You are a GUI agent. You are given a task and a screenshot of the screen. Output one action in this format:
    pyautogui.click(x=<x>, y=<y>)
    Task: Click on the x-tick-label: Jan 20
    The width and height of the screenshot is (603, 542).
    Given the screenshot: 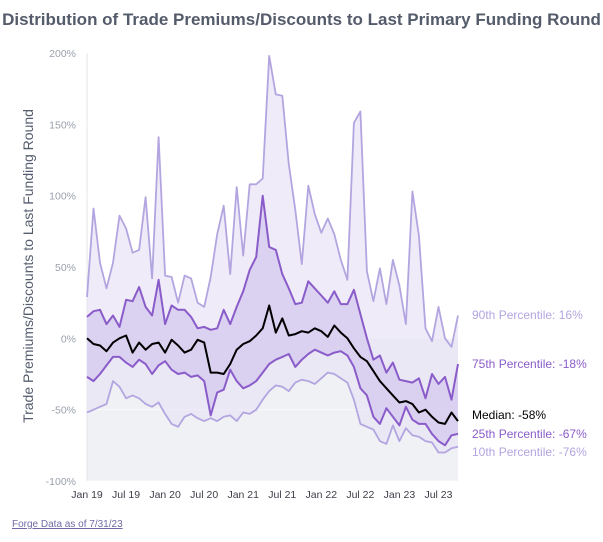 What is the action you would take?
    pyautogui.click(x=165, y=495)
    